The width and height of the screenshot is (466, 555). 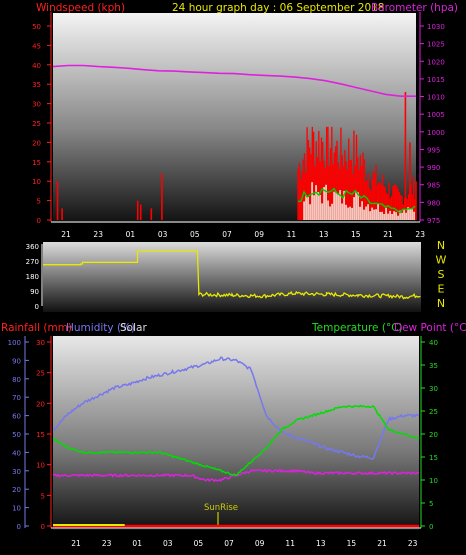 I want to click on baro-tick-label: 1010, so click(x=436, y=98).